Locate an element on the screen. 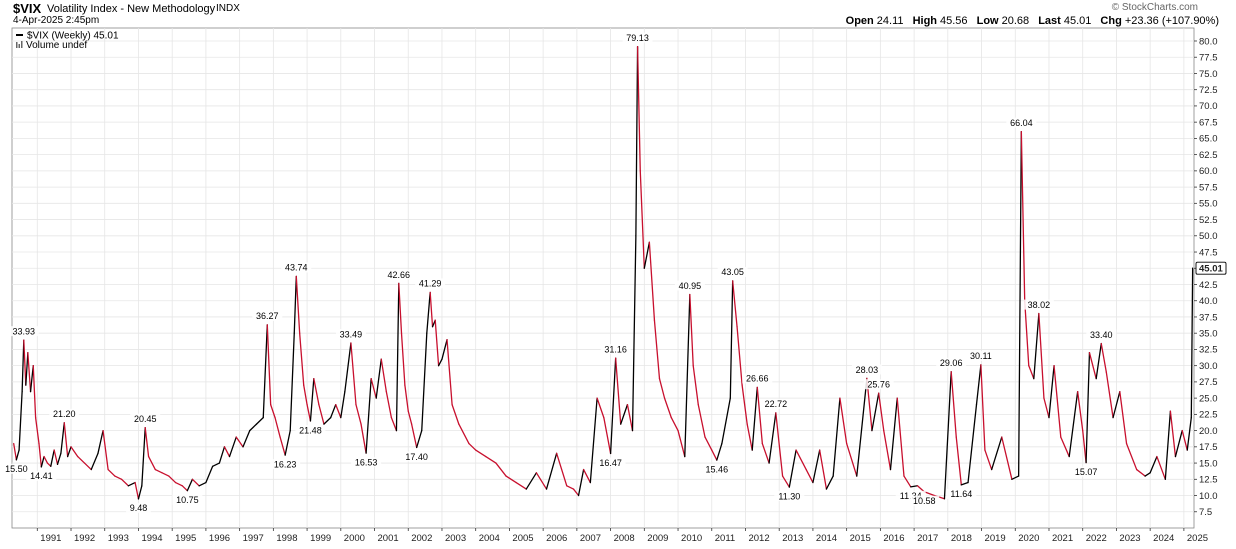  peak-annotation: 43.05 is located at coordinates (732, 271).